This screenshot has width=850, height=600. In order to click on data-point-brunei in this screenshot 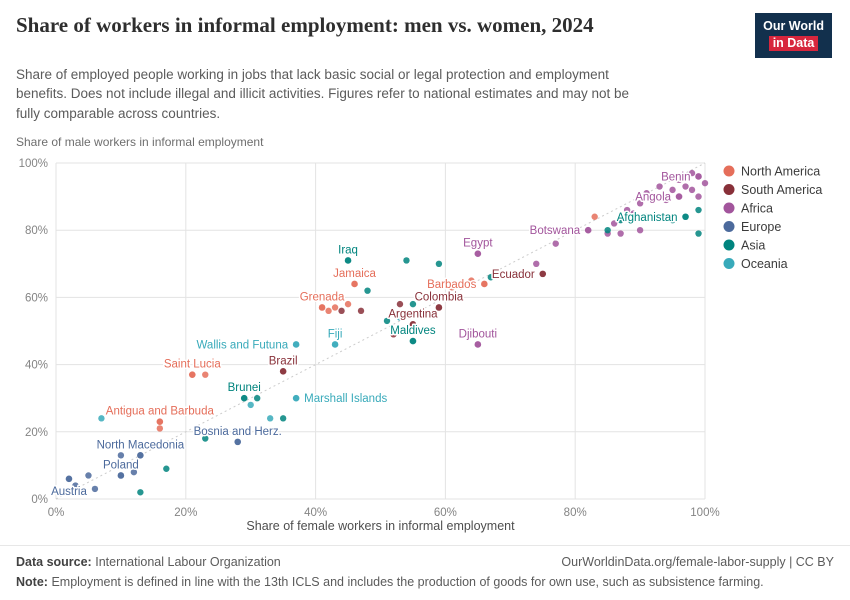, I will do `click(244, 398)`.